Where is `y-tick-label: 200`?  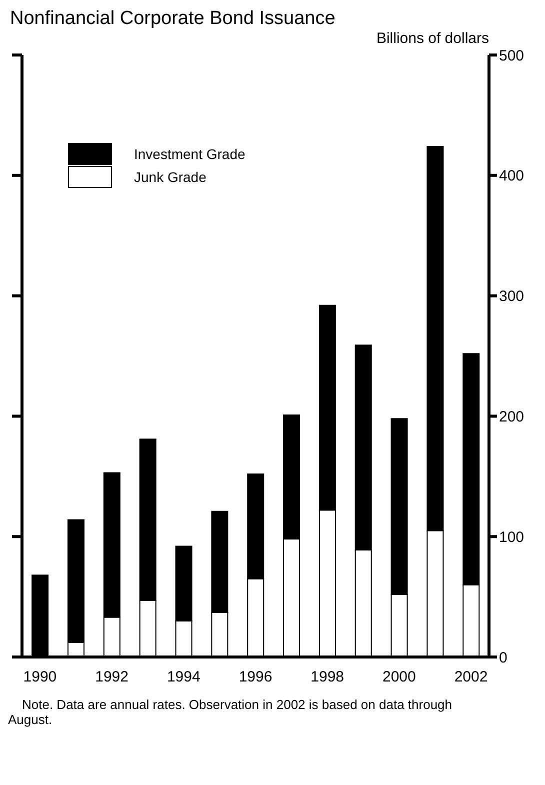
y-tick-label: 200 is located at coordinates (511, 417).